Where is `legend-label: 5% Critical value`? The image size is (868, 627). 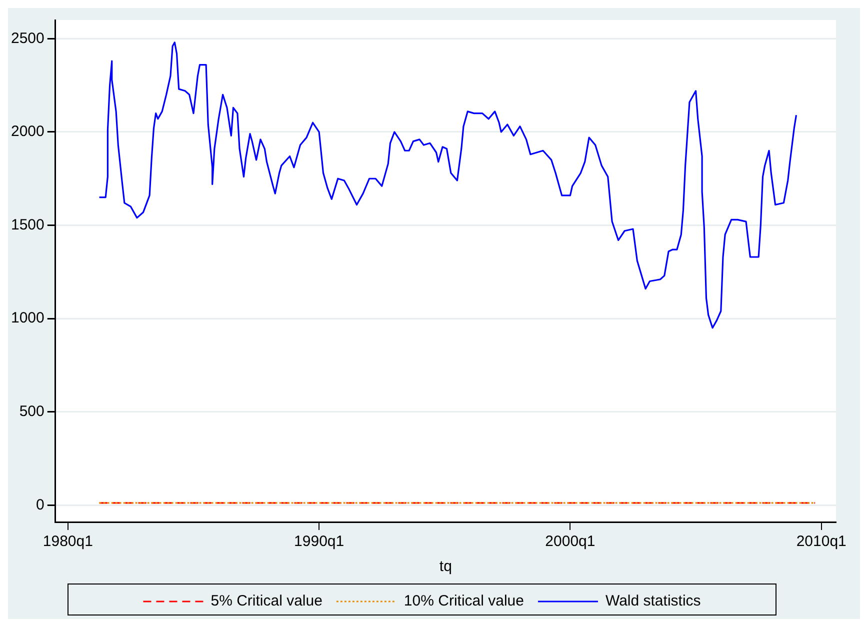
legend-label: 5% Critical value is located at coordinates (266, 601).